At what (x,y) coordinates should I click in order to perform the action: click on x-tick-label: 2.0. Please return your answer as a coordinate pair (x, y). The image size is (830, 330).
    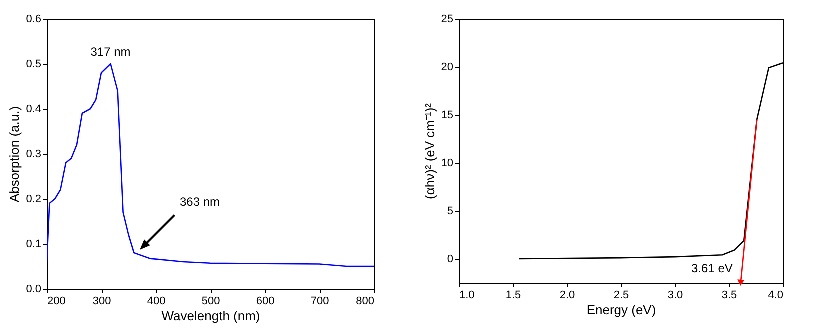
    Looking at the image, I should click on (568, 296).